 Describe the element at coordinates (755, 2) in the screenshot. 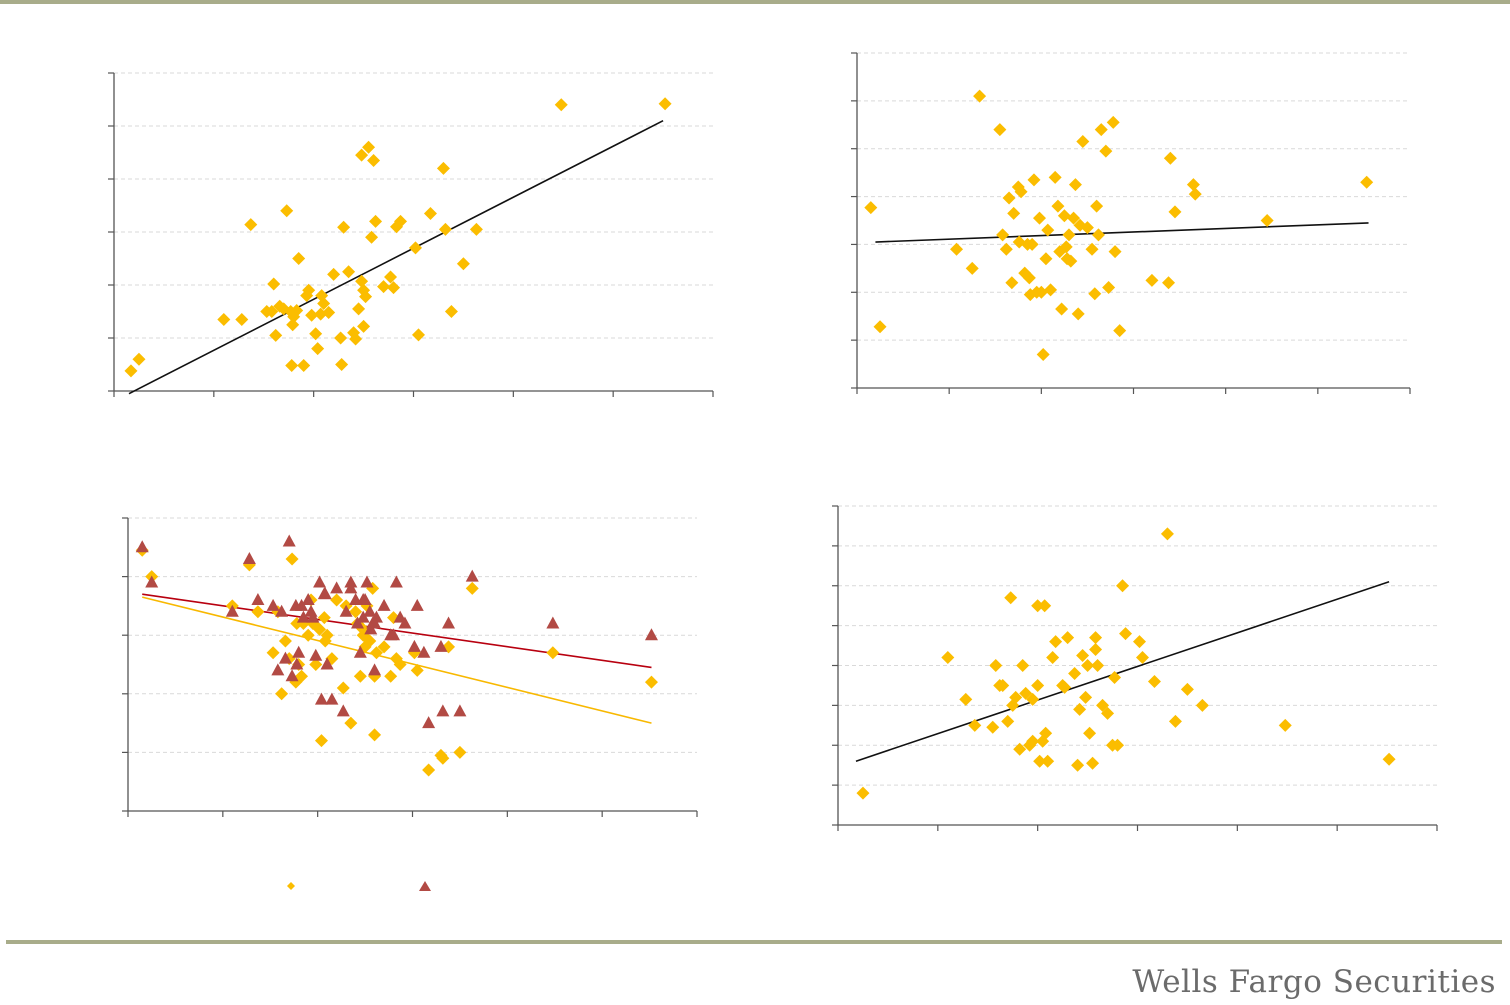

I see `top-rule` at that location.